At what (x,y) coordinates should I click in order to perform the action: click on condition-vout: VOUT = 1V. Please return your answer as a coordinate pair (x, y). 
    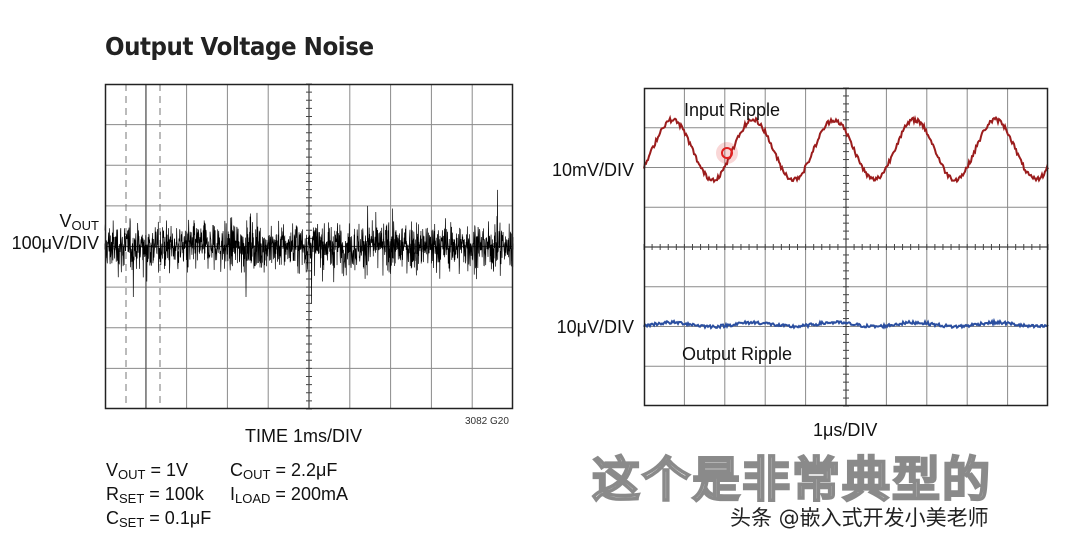
    Looking at the image, I should click on (147, 471).